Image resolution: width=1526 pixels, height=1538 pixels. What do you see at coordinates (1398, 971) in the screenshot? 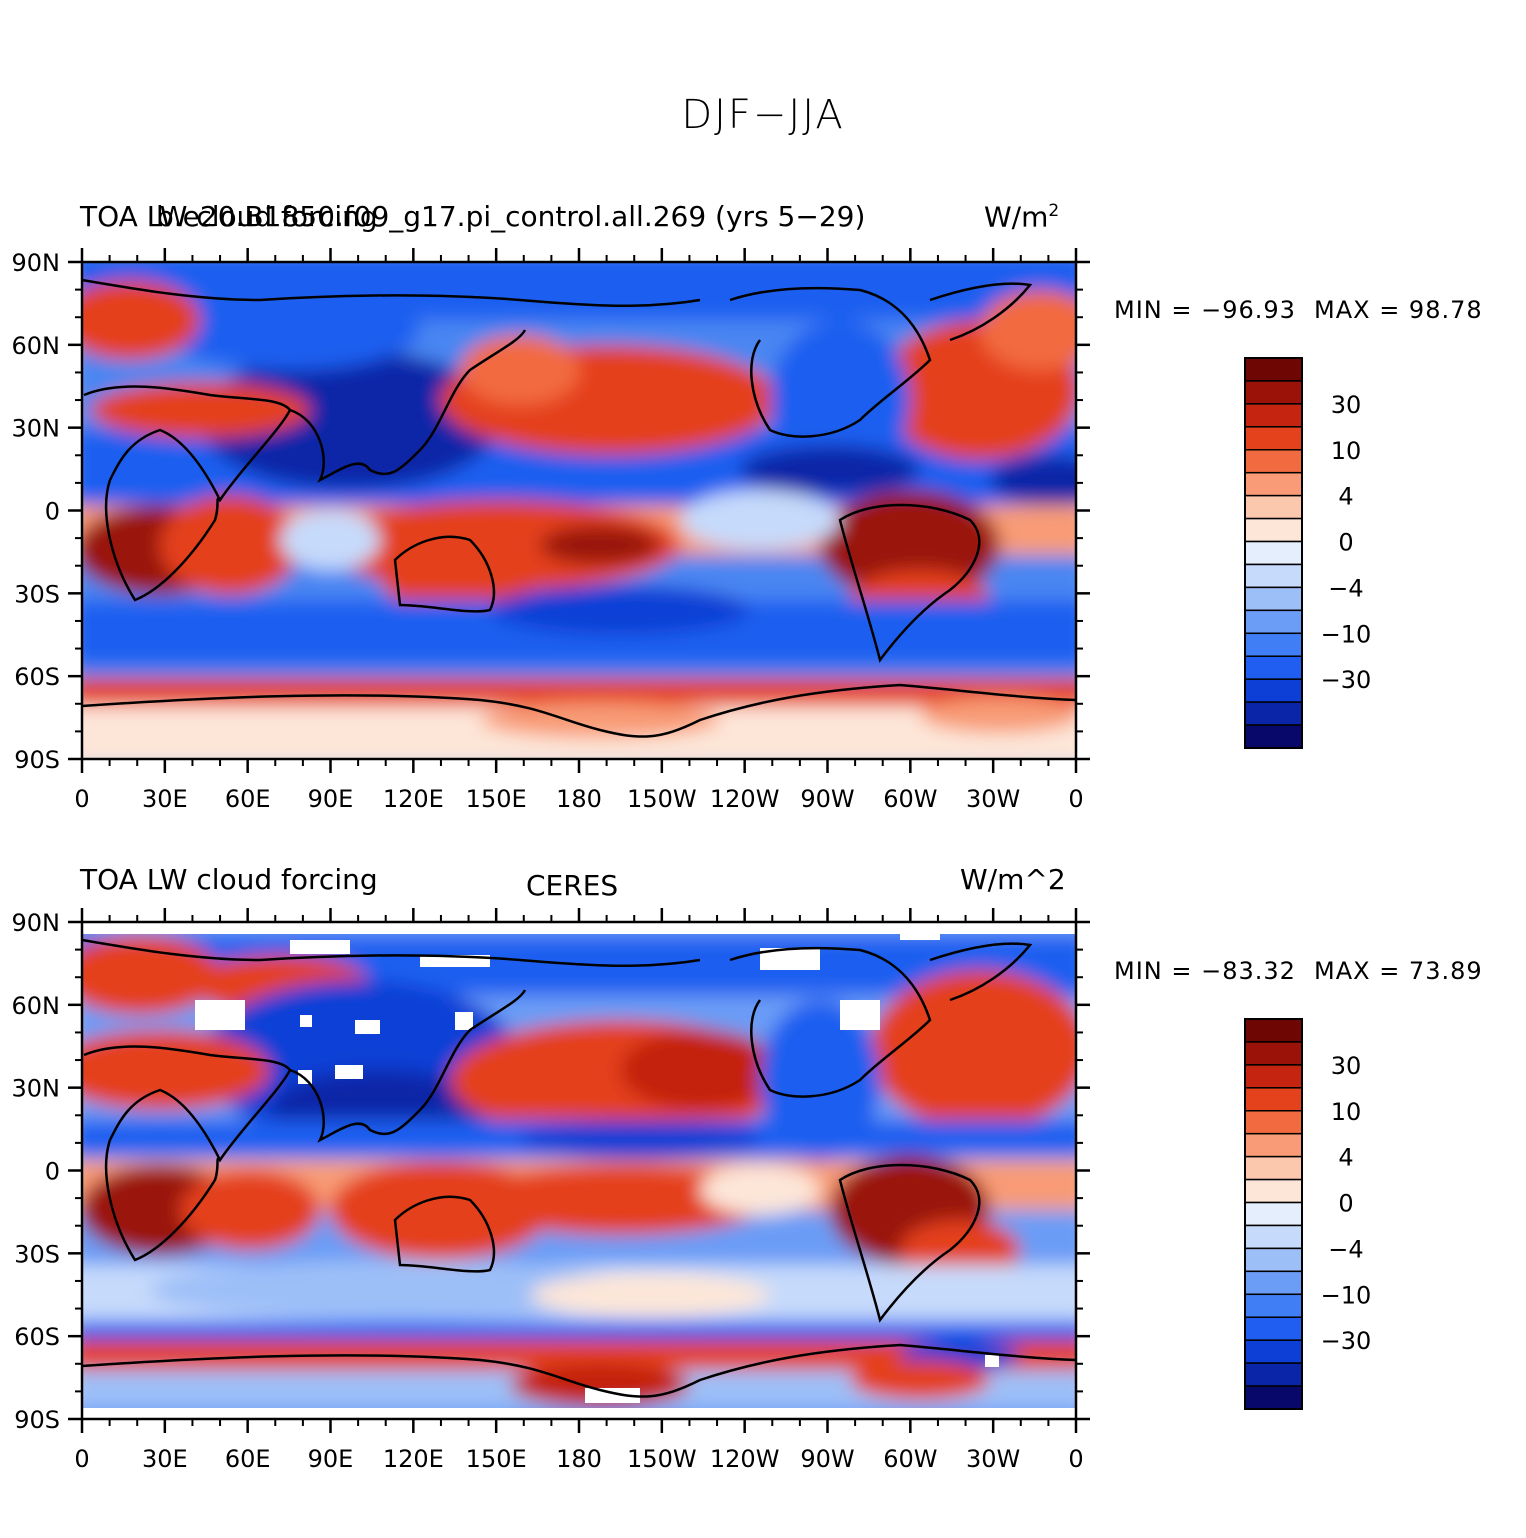
I see `panel2-max-label: MAX = 73.89` at bounding box center [1398, 971].